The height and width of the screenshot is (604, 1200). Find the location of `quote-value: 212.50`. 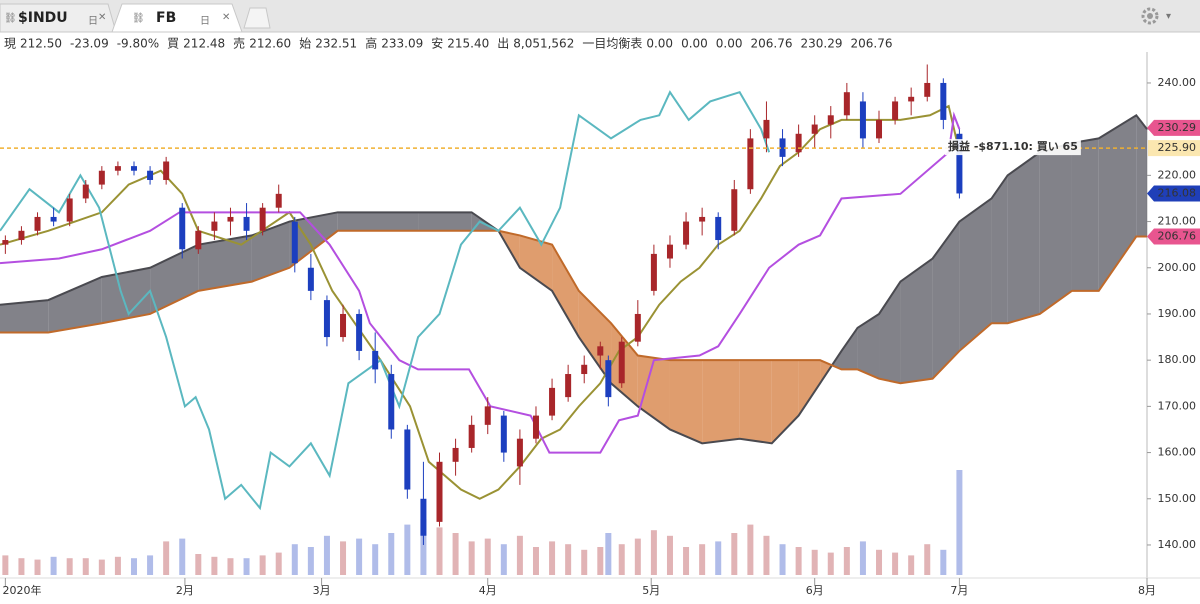

quote-value: 212.50 is located at coordinates (41, 44).